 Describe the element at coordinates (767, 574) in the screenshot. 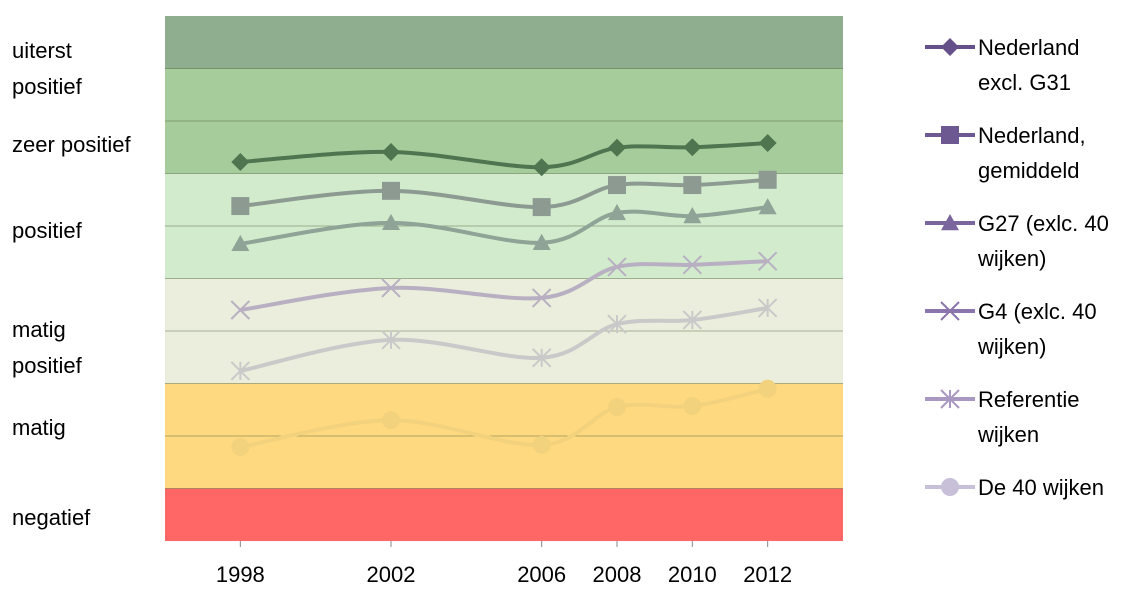

I see `x-tick-label: 2012` at that location.